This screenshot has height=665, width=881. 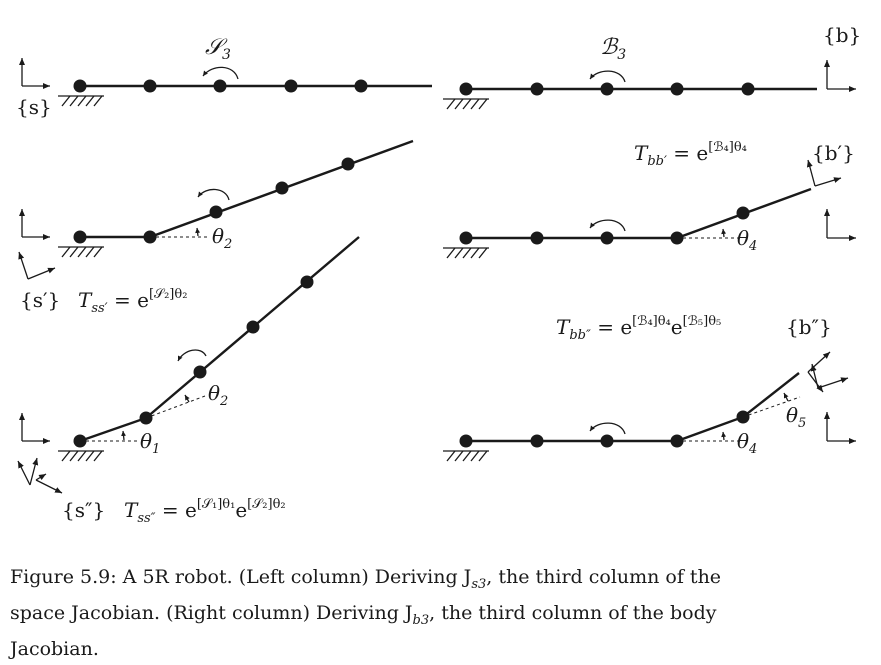 I want to click on frame-s-prime-label: {s′}, so click(x=40, y=300).